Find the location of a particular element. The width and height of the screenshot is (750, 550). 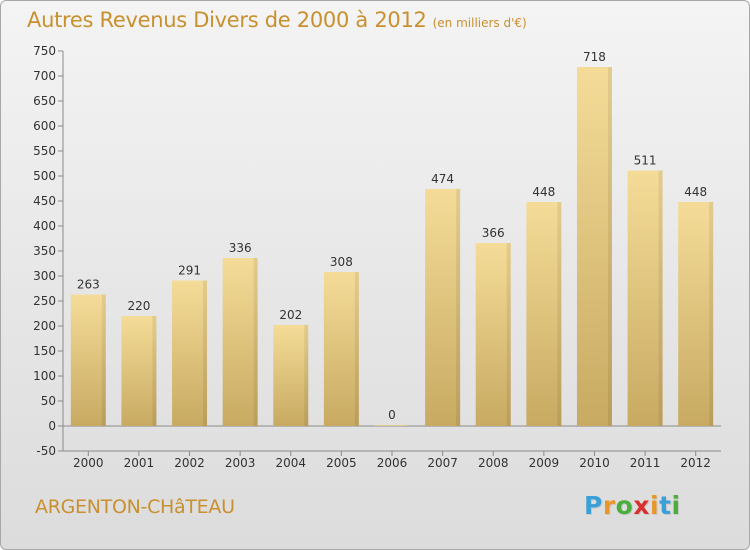

proxiti-logo: Proxiti is located at coordinates (632, 505).